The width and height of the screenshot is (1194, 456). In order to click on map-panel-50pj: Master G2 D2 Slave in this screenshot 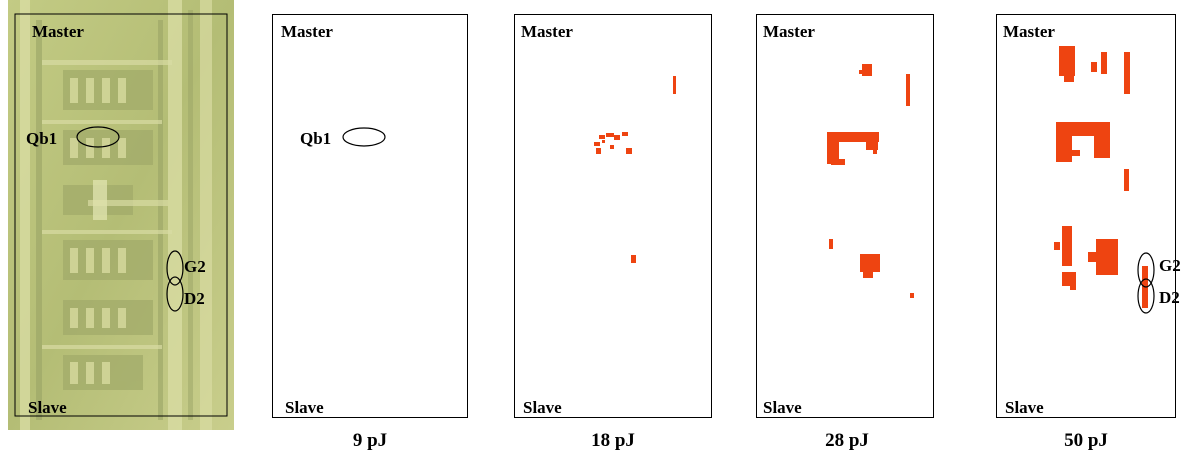, I will do `click(1088, 216)`.